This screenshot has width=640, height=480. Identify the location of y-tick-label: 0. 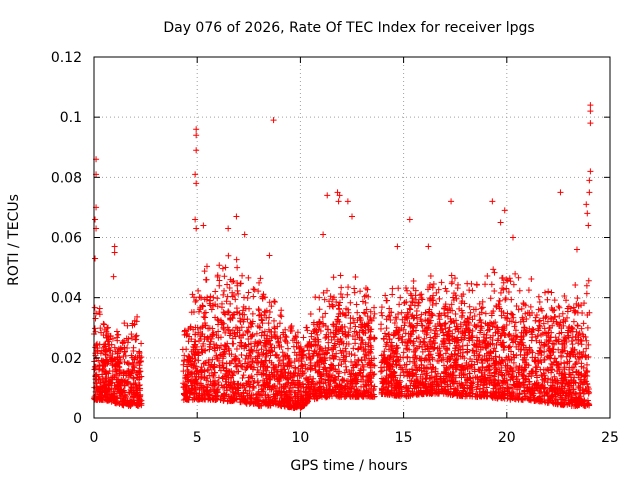
(77, 419).